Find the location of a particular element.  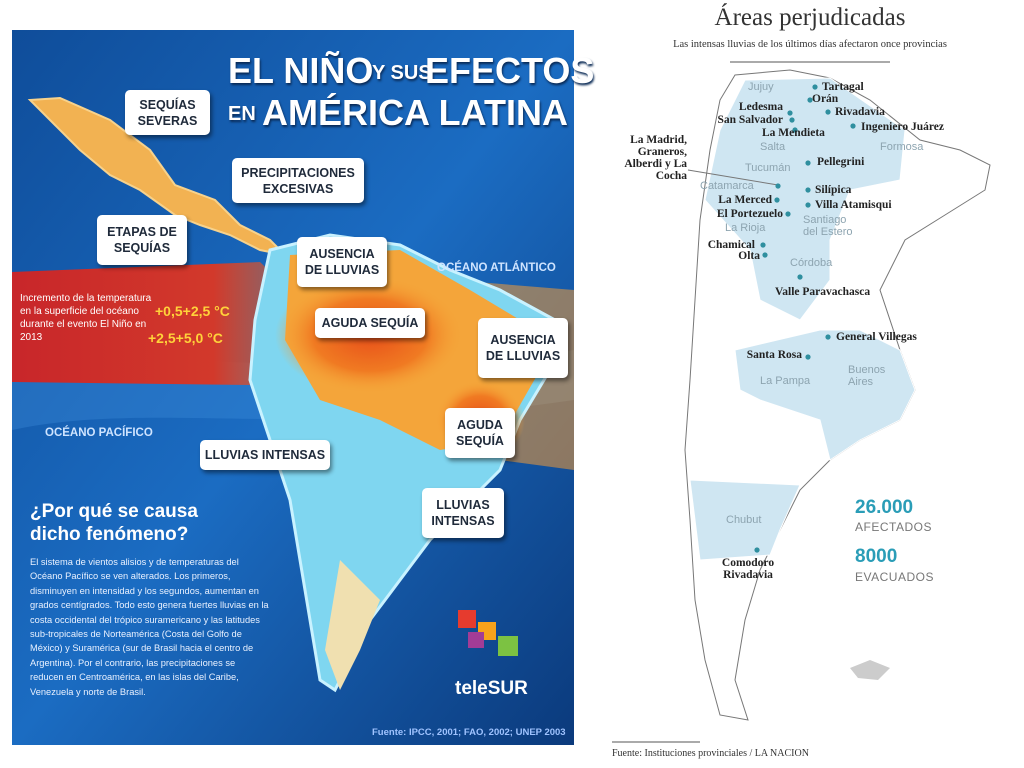

place-label: La Mendieta is located at coordinates (793, 133).